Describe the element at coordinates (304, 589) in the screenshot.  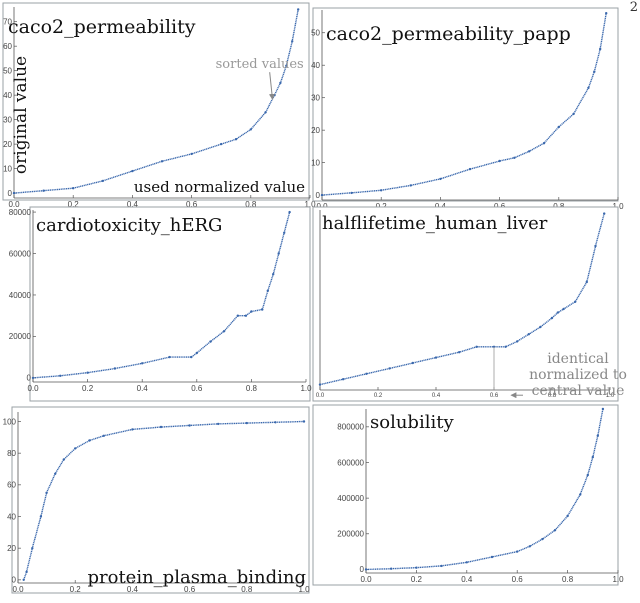
I see `x-tick-label-protein_plasma_binding: 1.0` at that location.